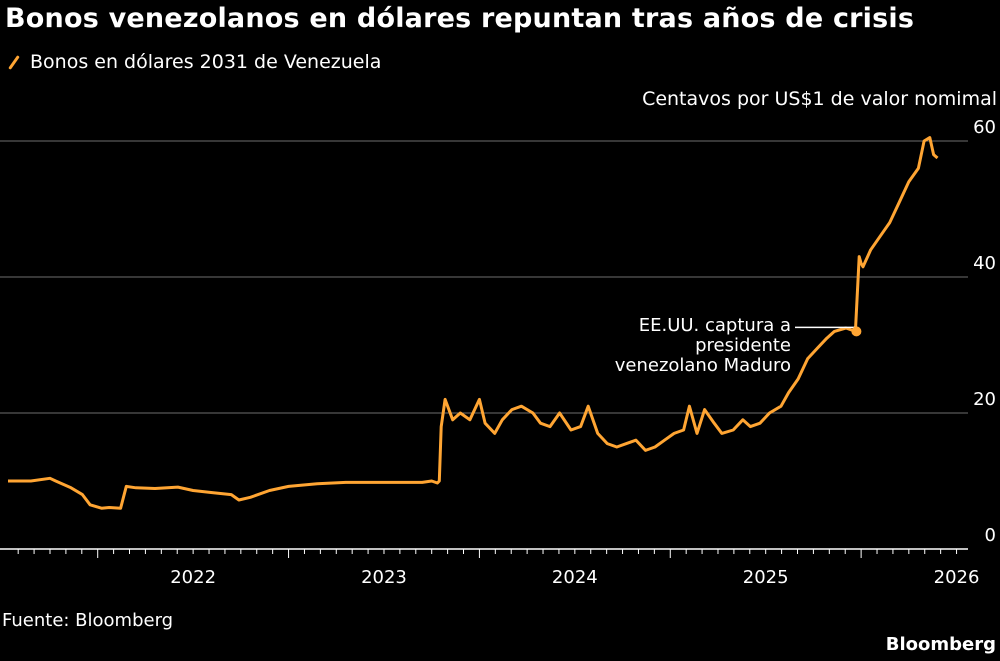 This screenshot has width=1000, height=661. I want to click on legend: Bonos en dólares 2031 de Venezuela, so click(192, 62).